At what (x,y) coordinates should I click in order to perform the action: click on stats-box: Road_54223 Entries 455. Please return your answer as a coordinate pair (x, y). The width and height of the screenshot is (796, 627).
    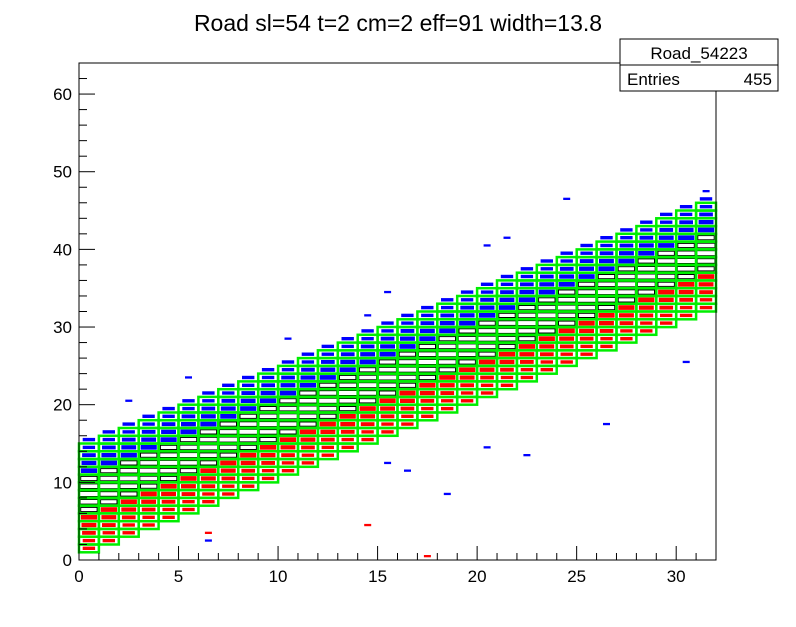
    Looking at the image, I should click on (699, 65).